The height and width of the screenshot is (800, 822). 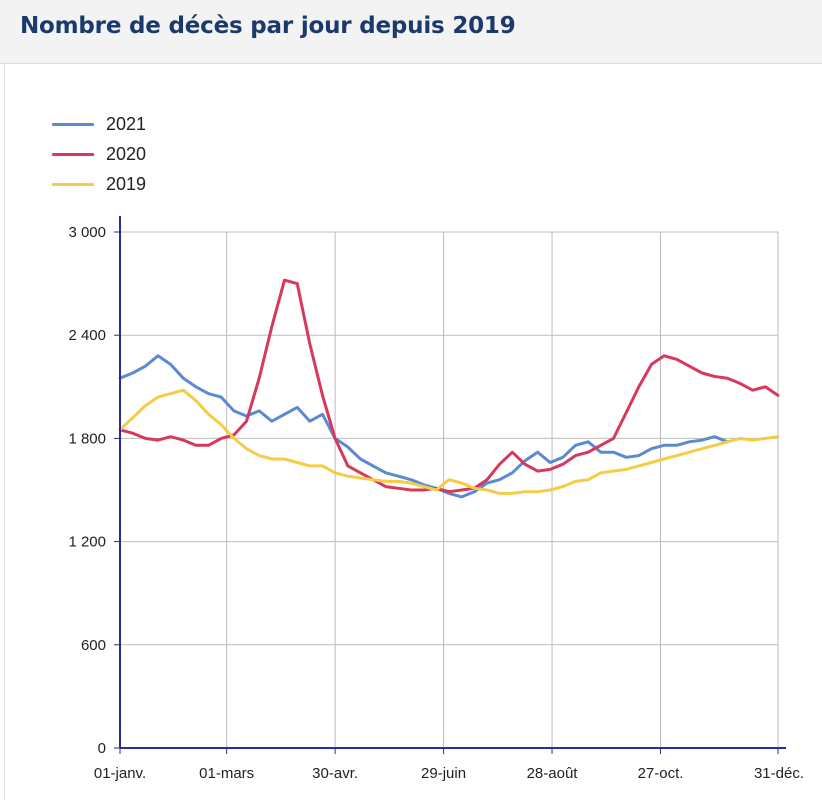 I want to click on legend-swatch-2019, so click(x=73, y=184).